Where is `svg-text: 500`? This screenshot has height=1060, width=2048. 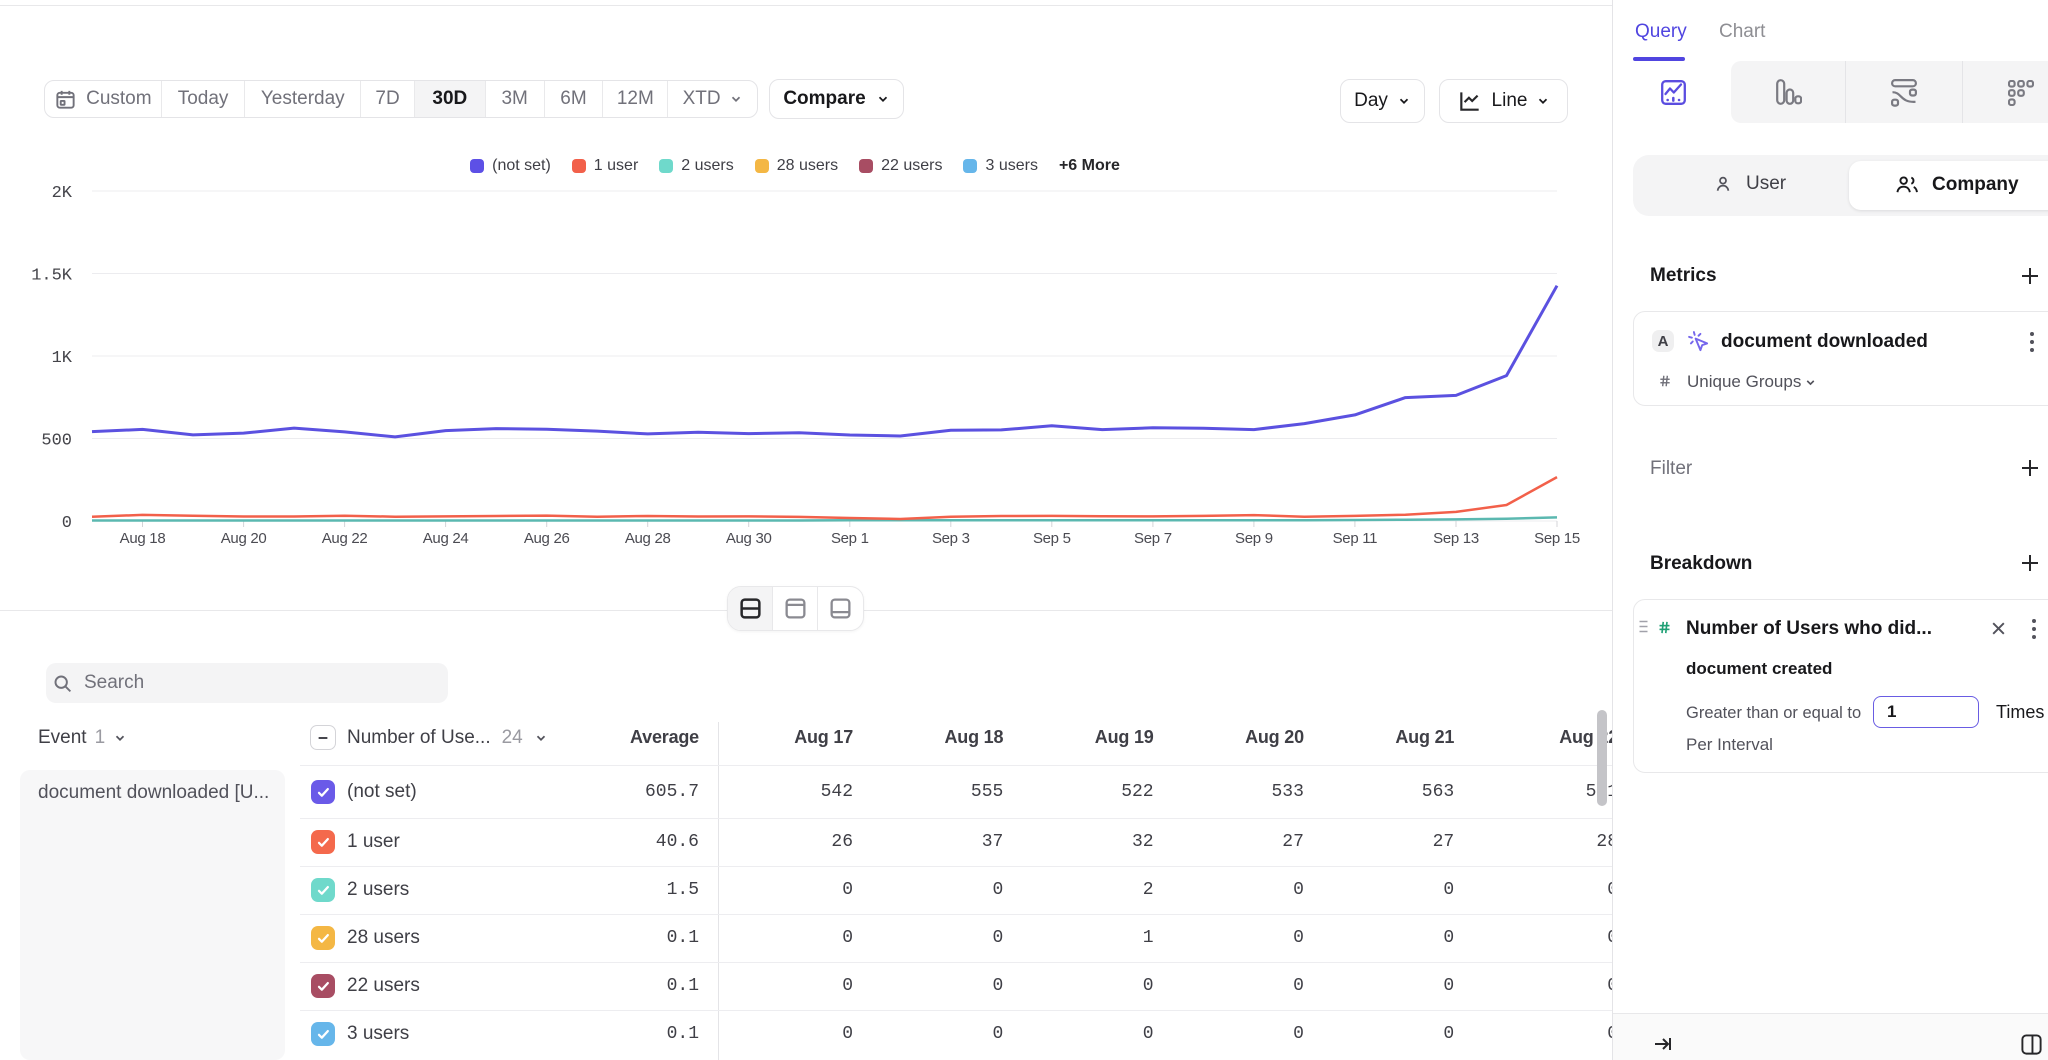 svg-text: 500 is located at coordinates (56, 441).